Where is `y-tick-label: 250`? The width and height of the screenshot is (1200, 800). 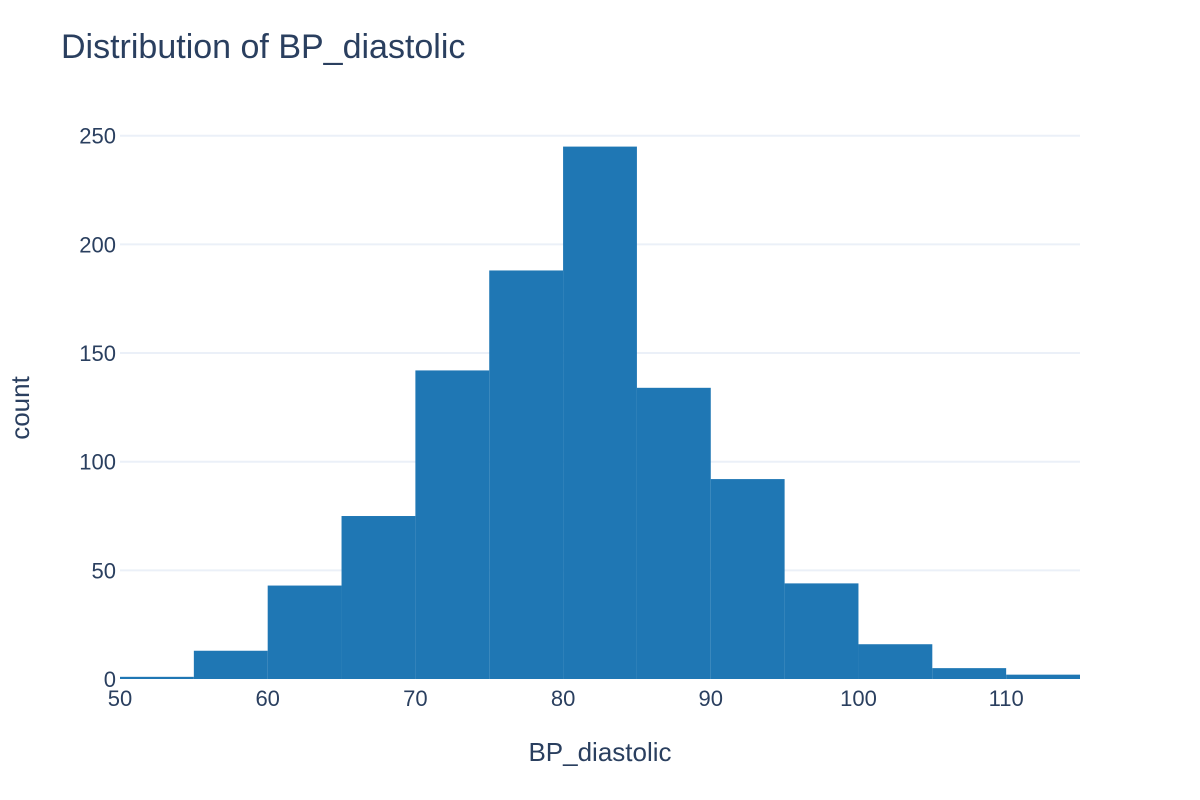 y-tick-label: 250 is located at coordinates (97, 136).